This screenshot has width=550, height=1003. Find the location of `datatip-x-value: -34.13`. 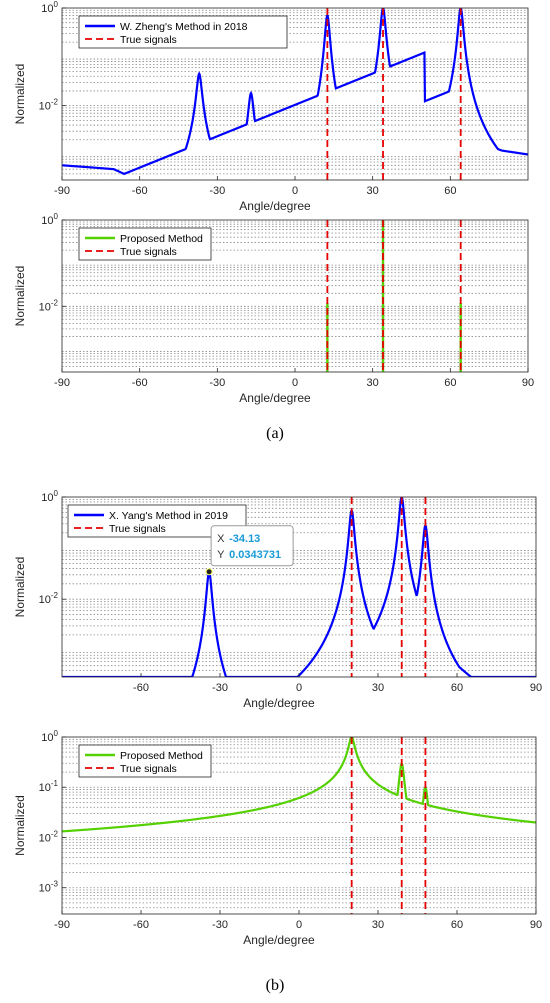

datatip-x-value: -34.13 is located at coordinates (244, 539).